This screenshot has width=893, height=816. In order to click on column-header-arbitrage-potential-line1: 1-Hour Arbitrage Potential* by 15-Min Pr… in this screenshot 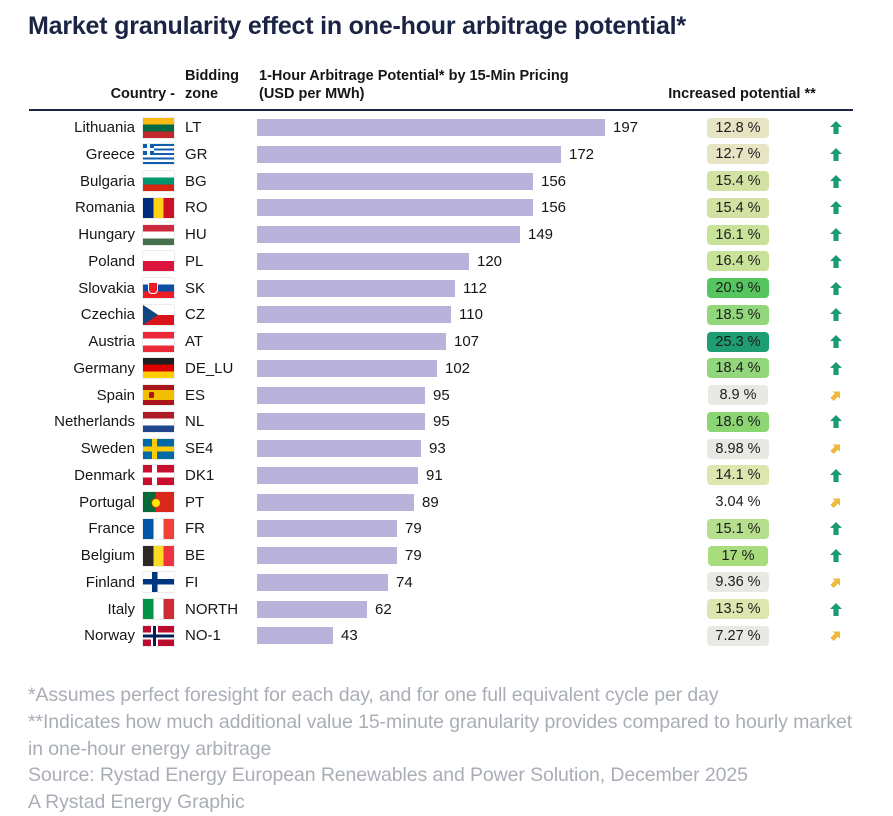, I will do `click(414, 76)`.